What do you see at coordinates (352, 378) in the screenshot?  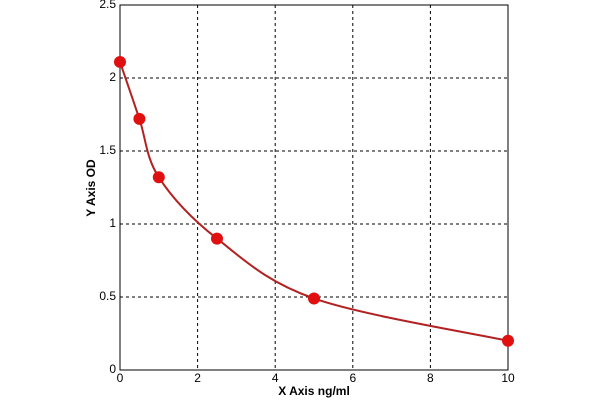 I see `x-tick-label: 6` at bounding box center [352, 378].